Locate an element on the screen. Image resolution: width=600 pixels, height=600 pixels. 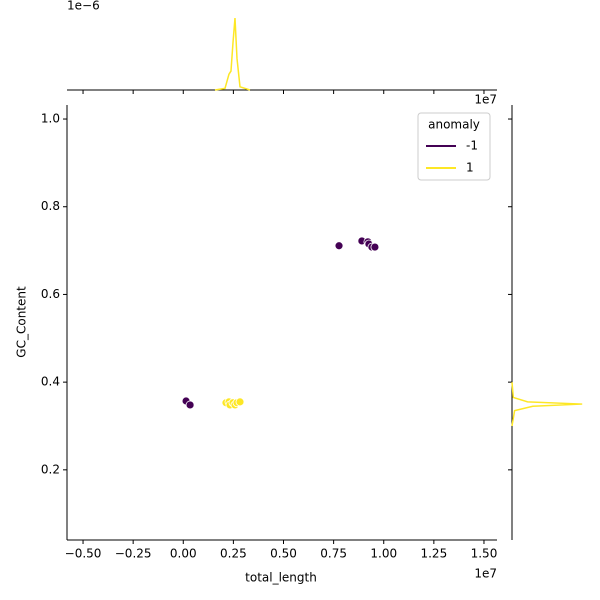
legend-label: 1 is located at coordinates (470, 168).